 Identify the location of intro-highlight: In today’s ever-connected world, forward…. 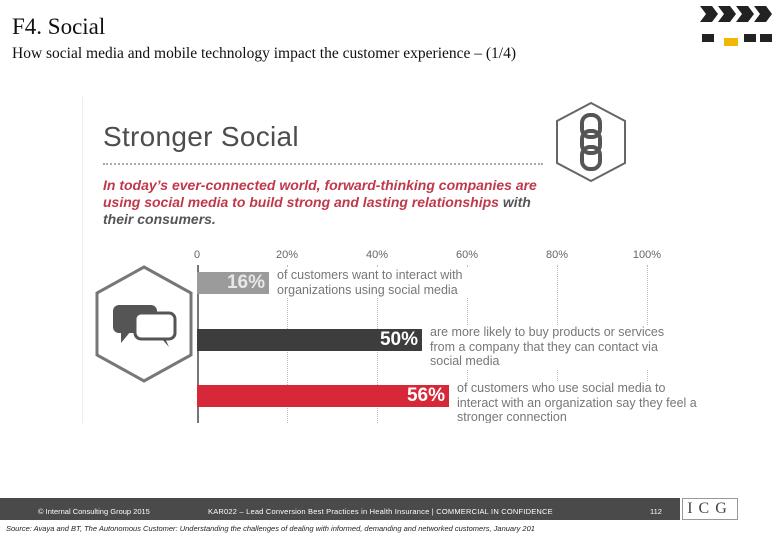
(320, 193).